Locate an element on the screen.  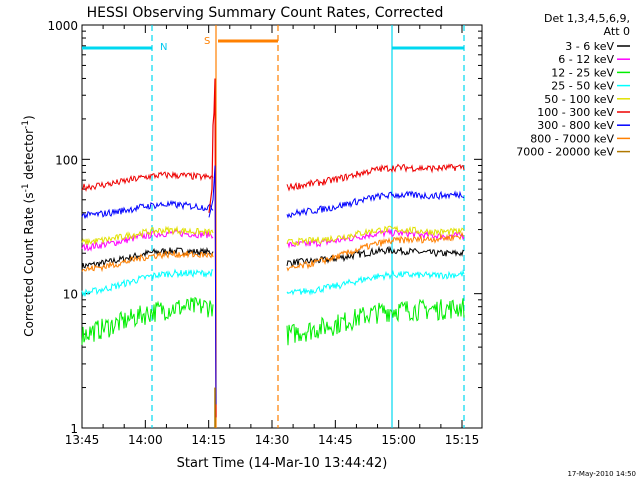
saa-label: S is located at coordinates (207, 41).